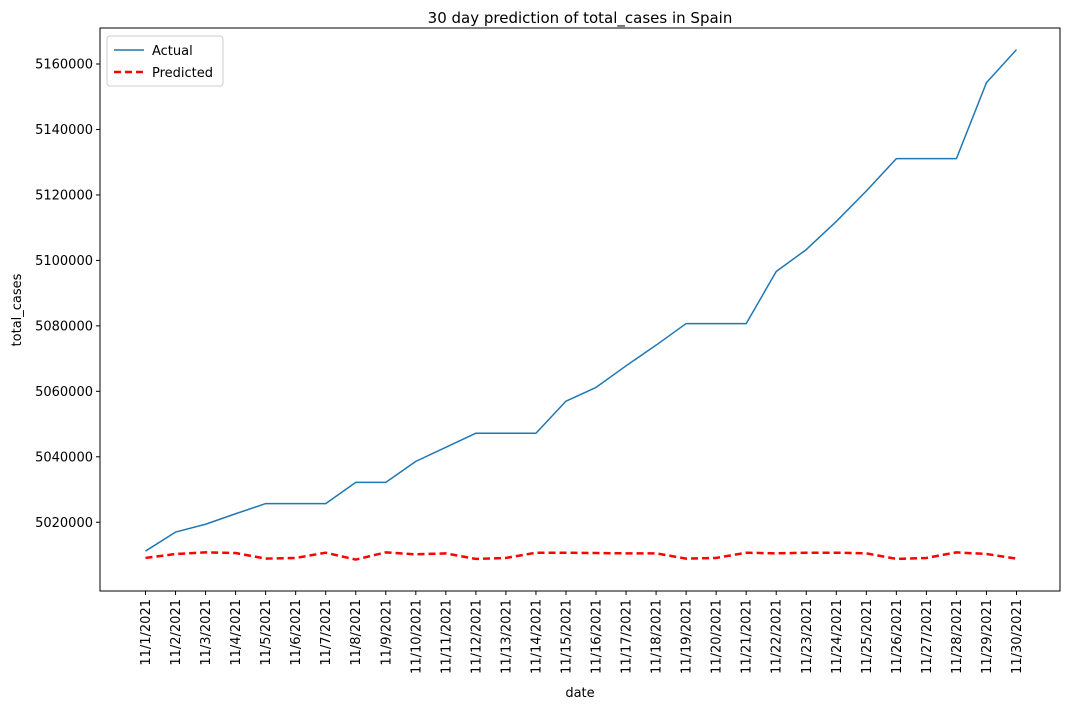 Image resolution: width=1070 pixels, height=709 pixels. What do you see at coordinates (987, 636) in the screenshot?
I see `x-tick-label: 11/29/2021` at bounding box center [987, 636].